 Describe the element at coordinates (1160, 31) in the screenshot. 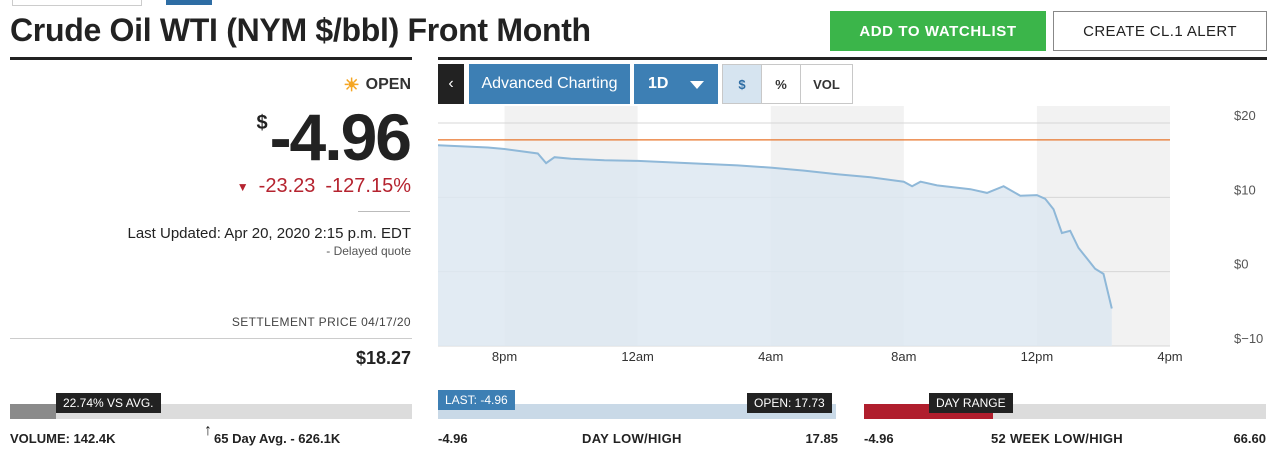

I see `create-alert-button: CREATE CL.1 ALERT` at that location.